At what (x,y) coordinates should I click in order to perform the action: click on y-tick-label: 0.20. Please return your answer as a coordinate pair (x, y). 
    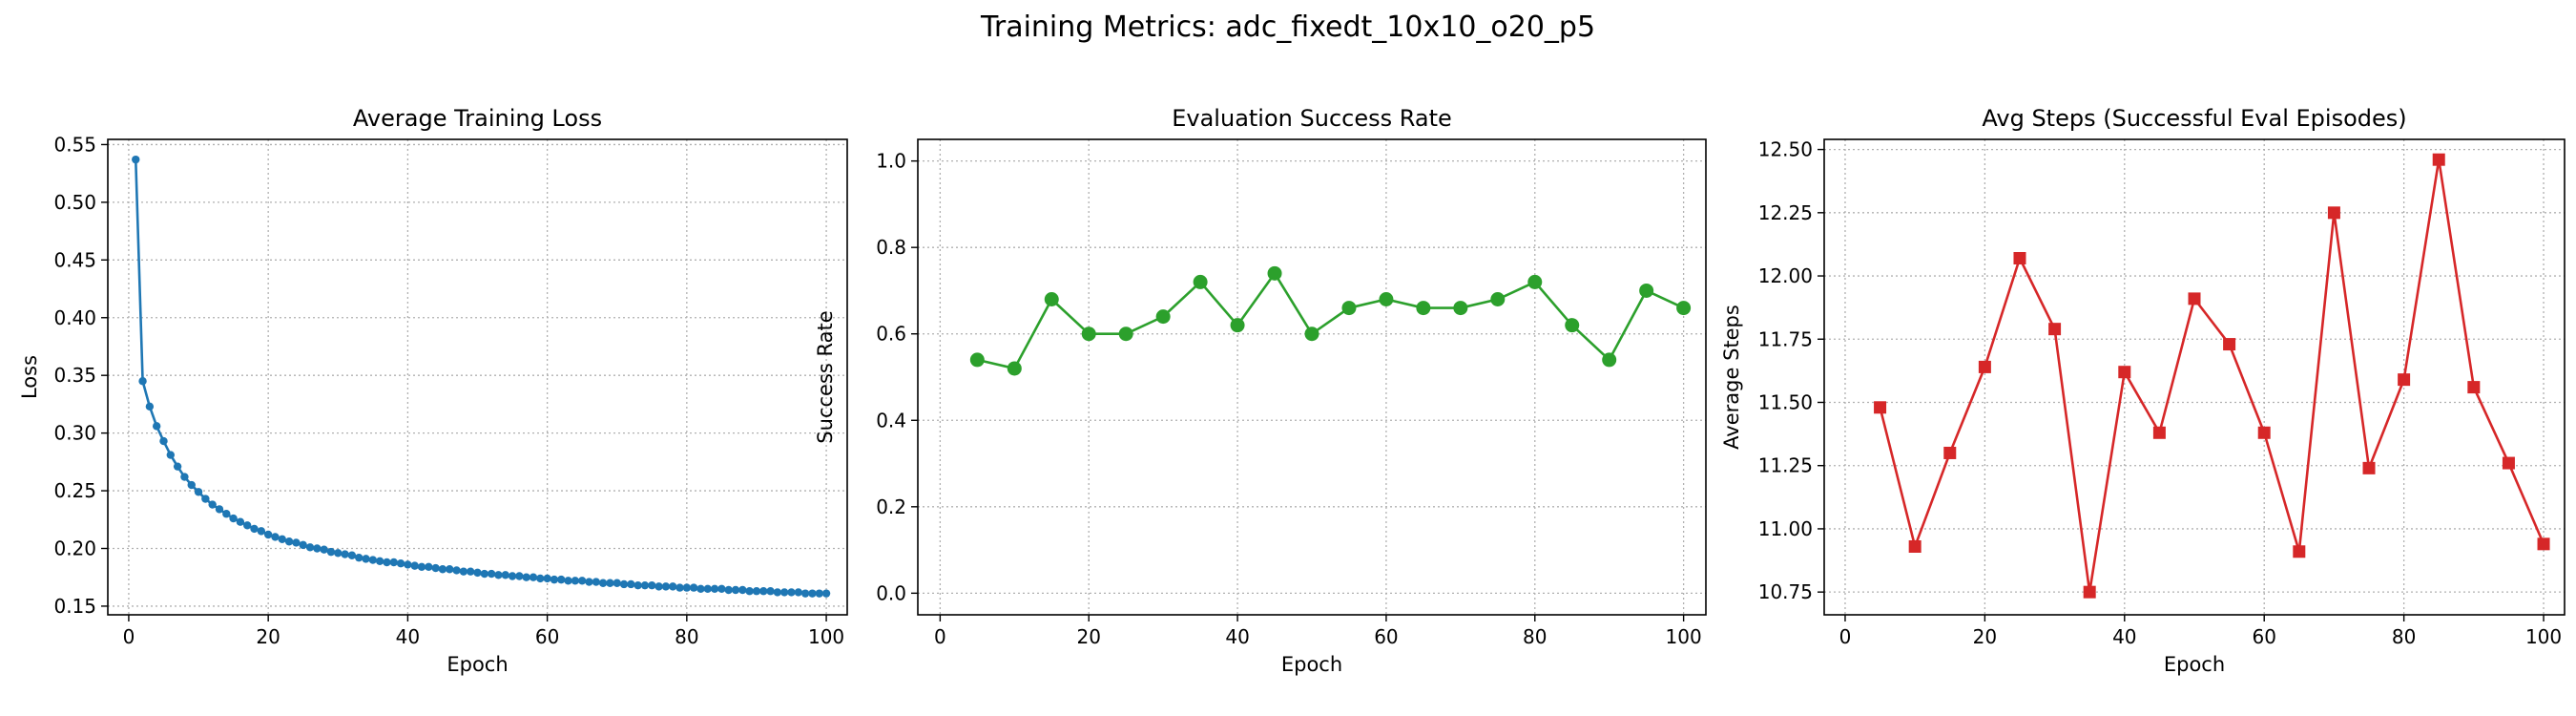
    Looking at the image, I should click on (74, 548).